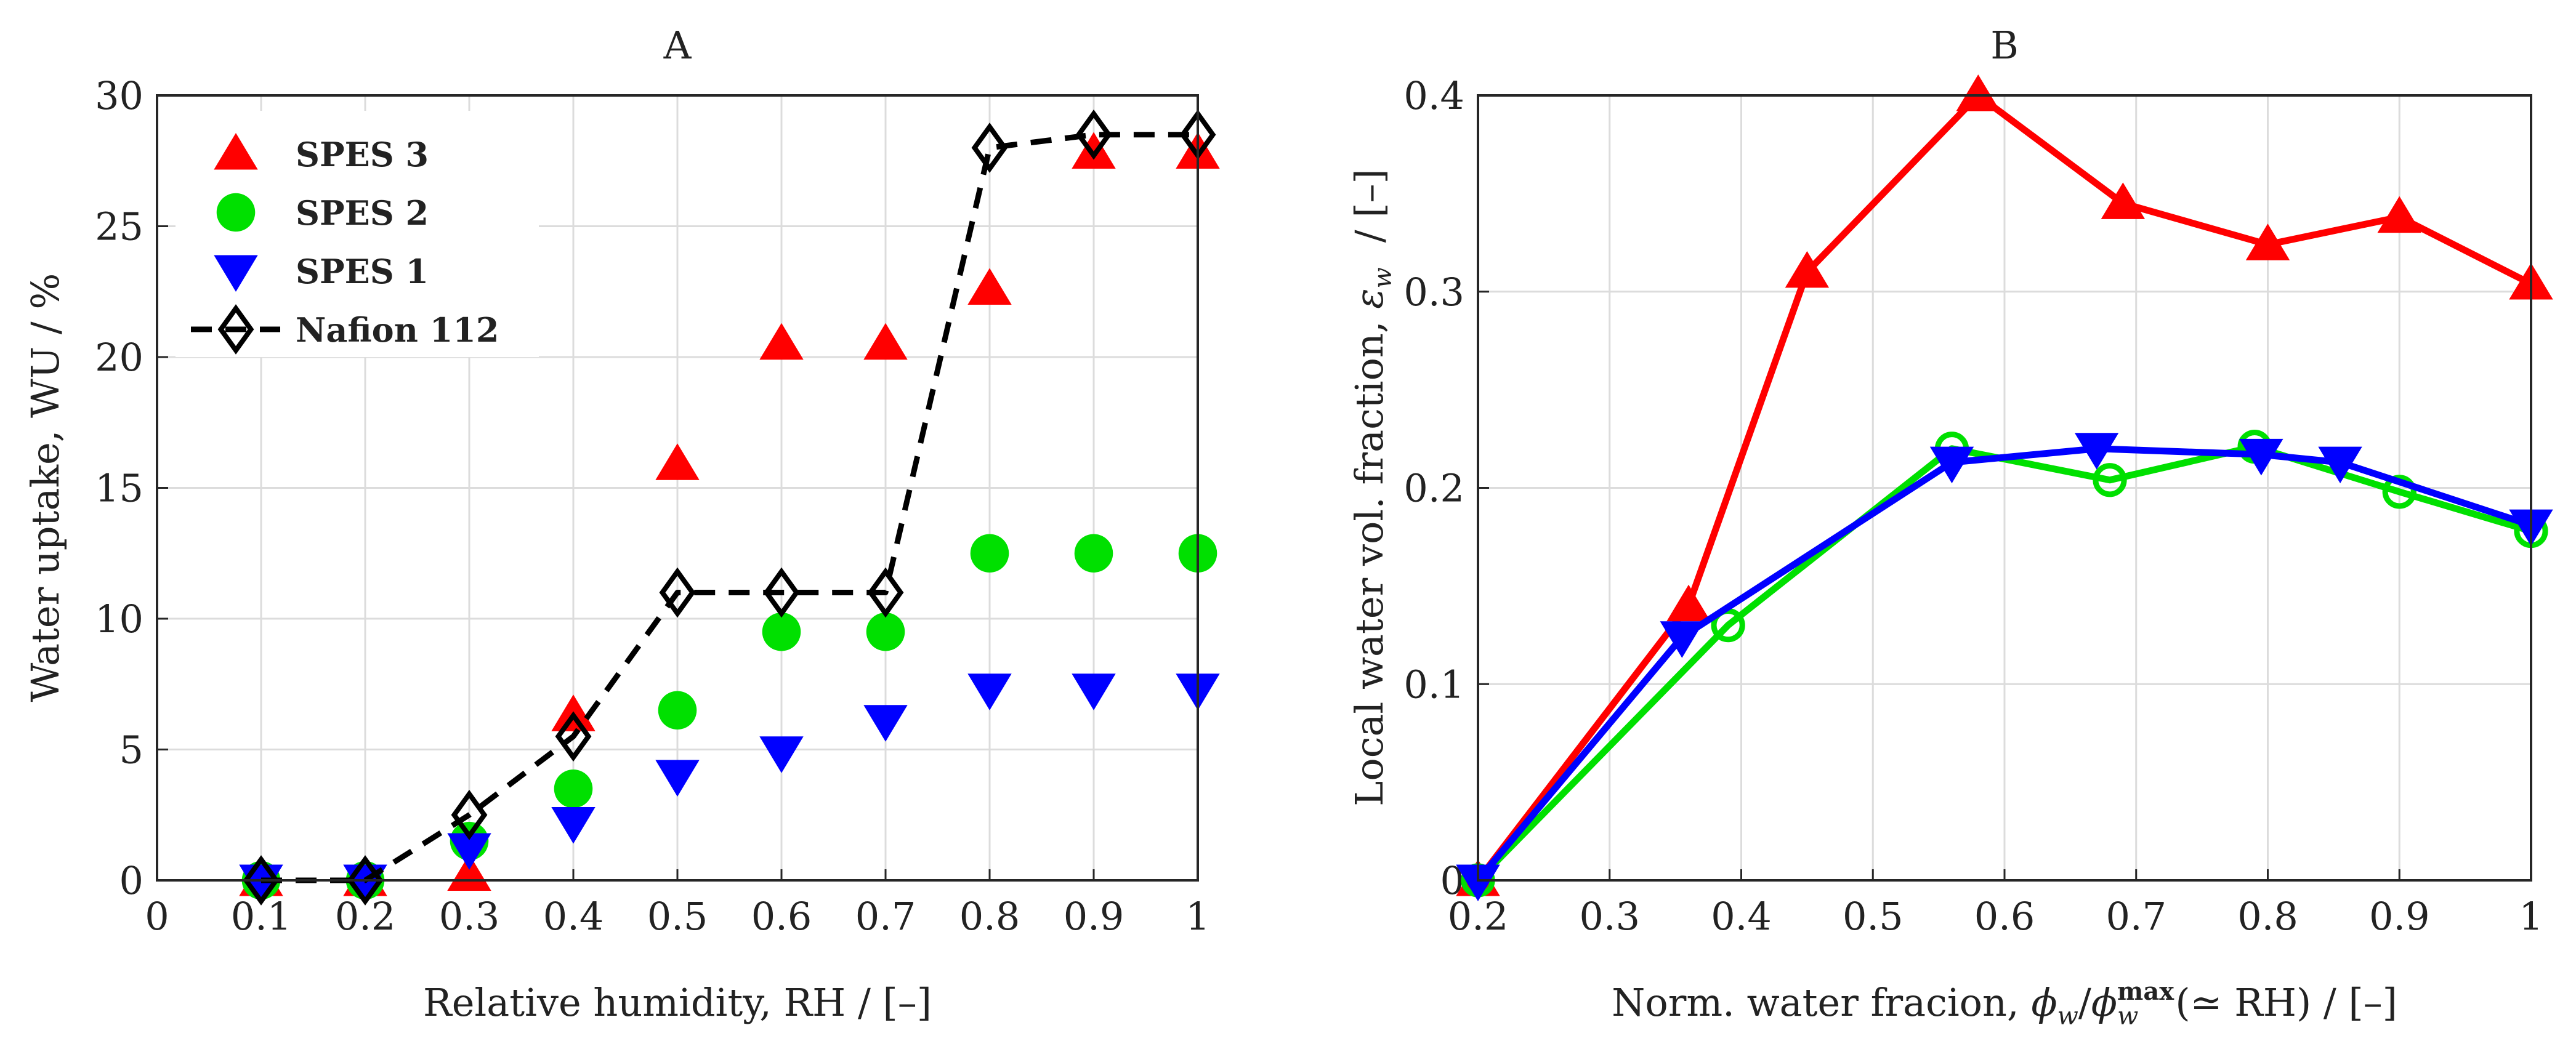  I want to click on x-tick-label: 0.2, so click(1478, 916).